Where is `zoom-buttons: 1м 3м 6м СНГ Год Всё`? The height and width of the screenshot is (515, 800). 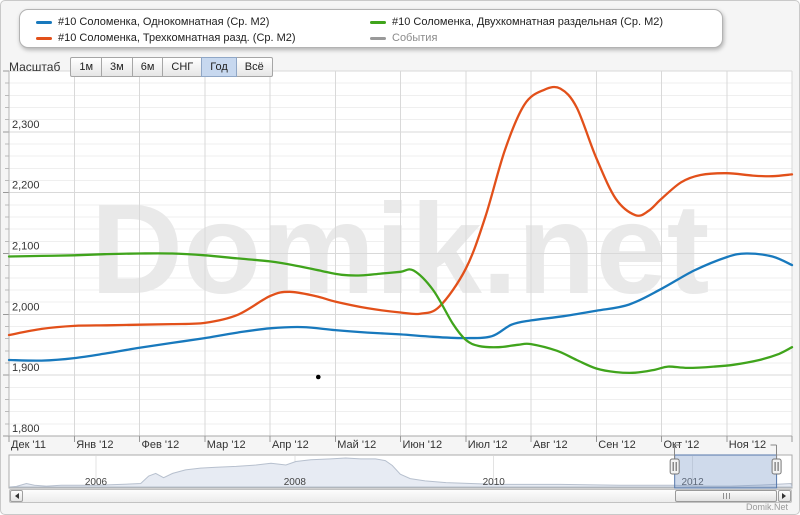
zoom-buttons: 1м 3м 6м СНГ Год Всё is located at coordinates (171, 66).